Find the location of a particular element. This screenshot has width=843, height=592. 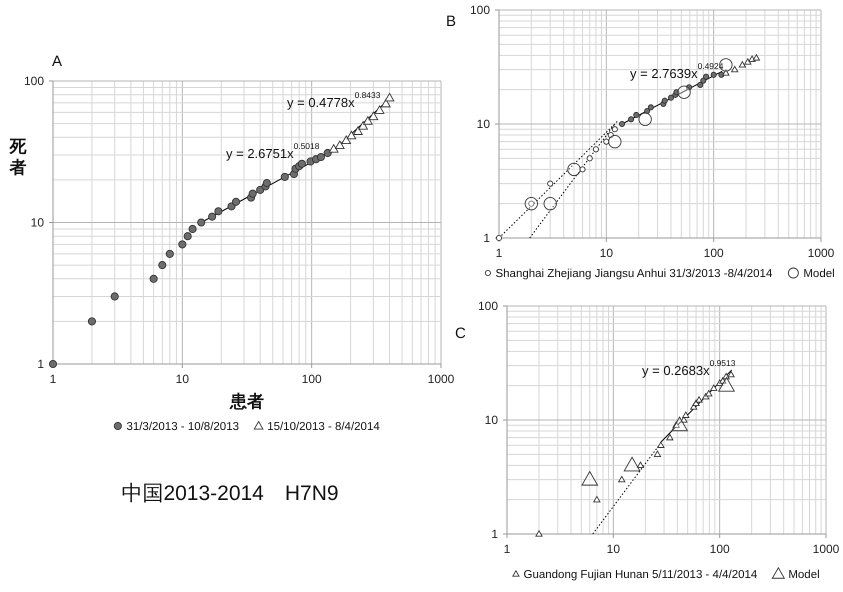

y-axis-title: 死者 is located at coordinates (18, 157).